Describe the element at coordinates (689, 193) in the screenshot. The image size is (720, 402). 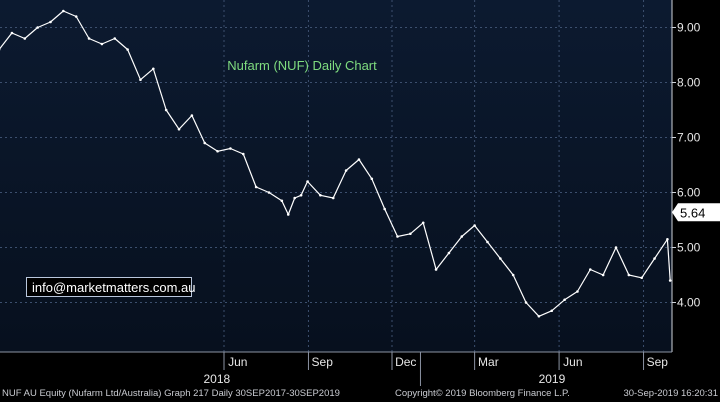
I see `y-tick-label: 6.00` at that location.